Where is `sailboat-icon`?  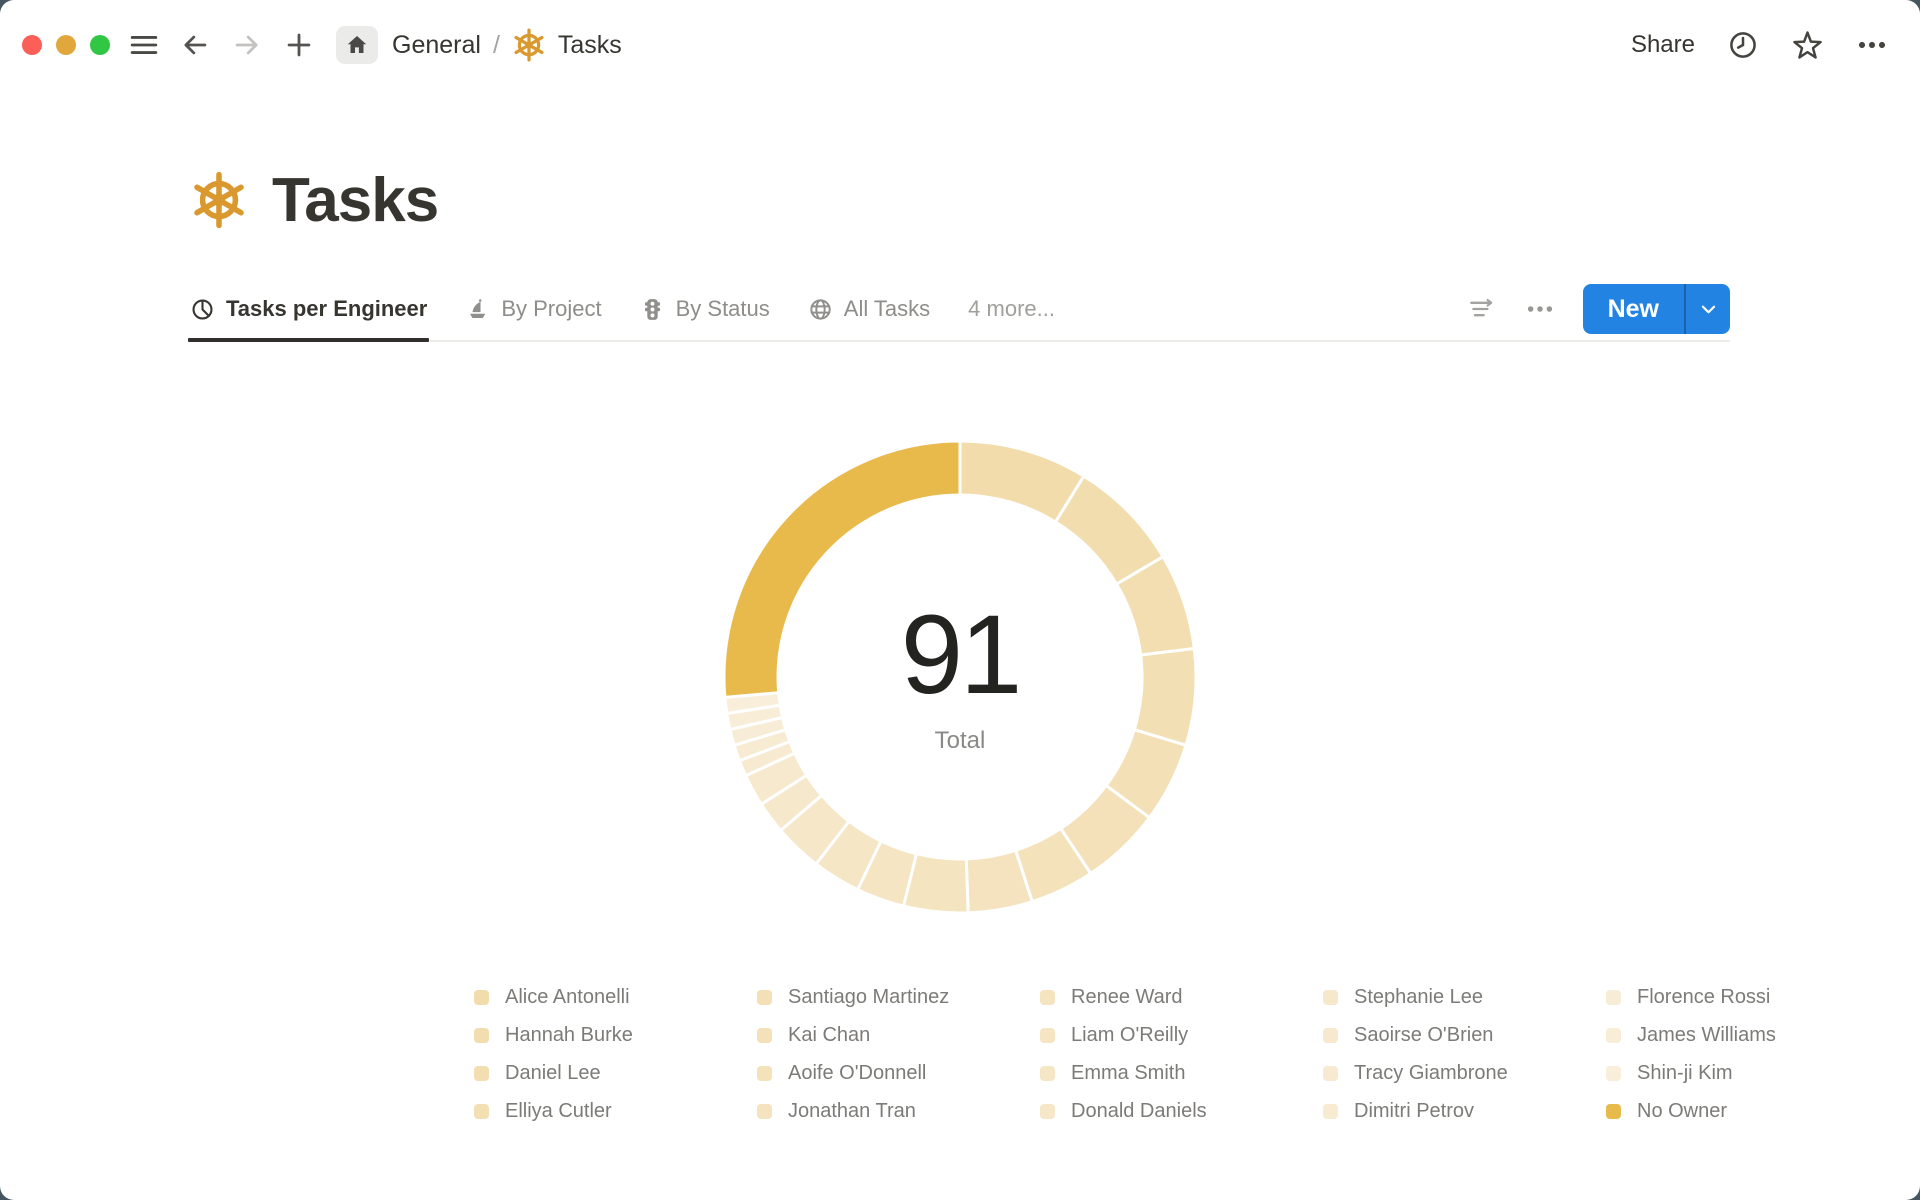 sailboat-icon is located at coordinates (478, 308).